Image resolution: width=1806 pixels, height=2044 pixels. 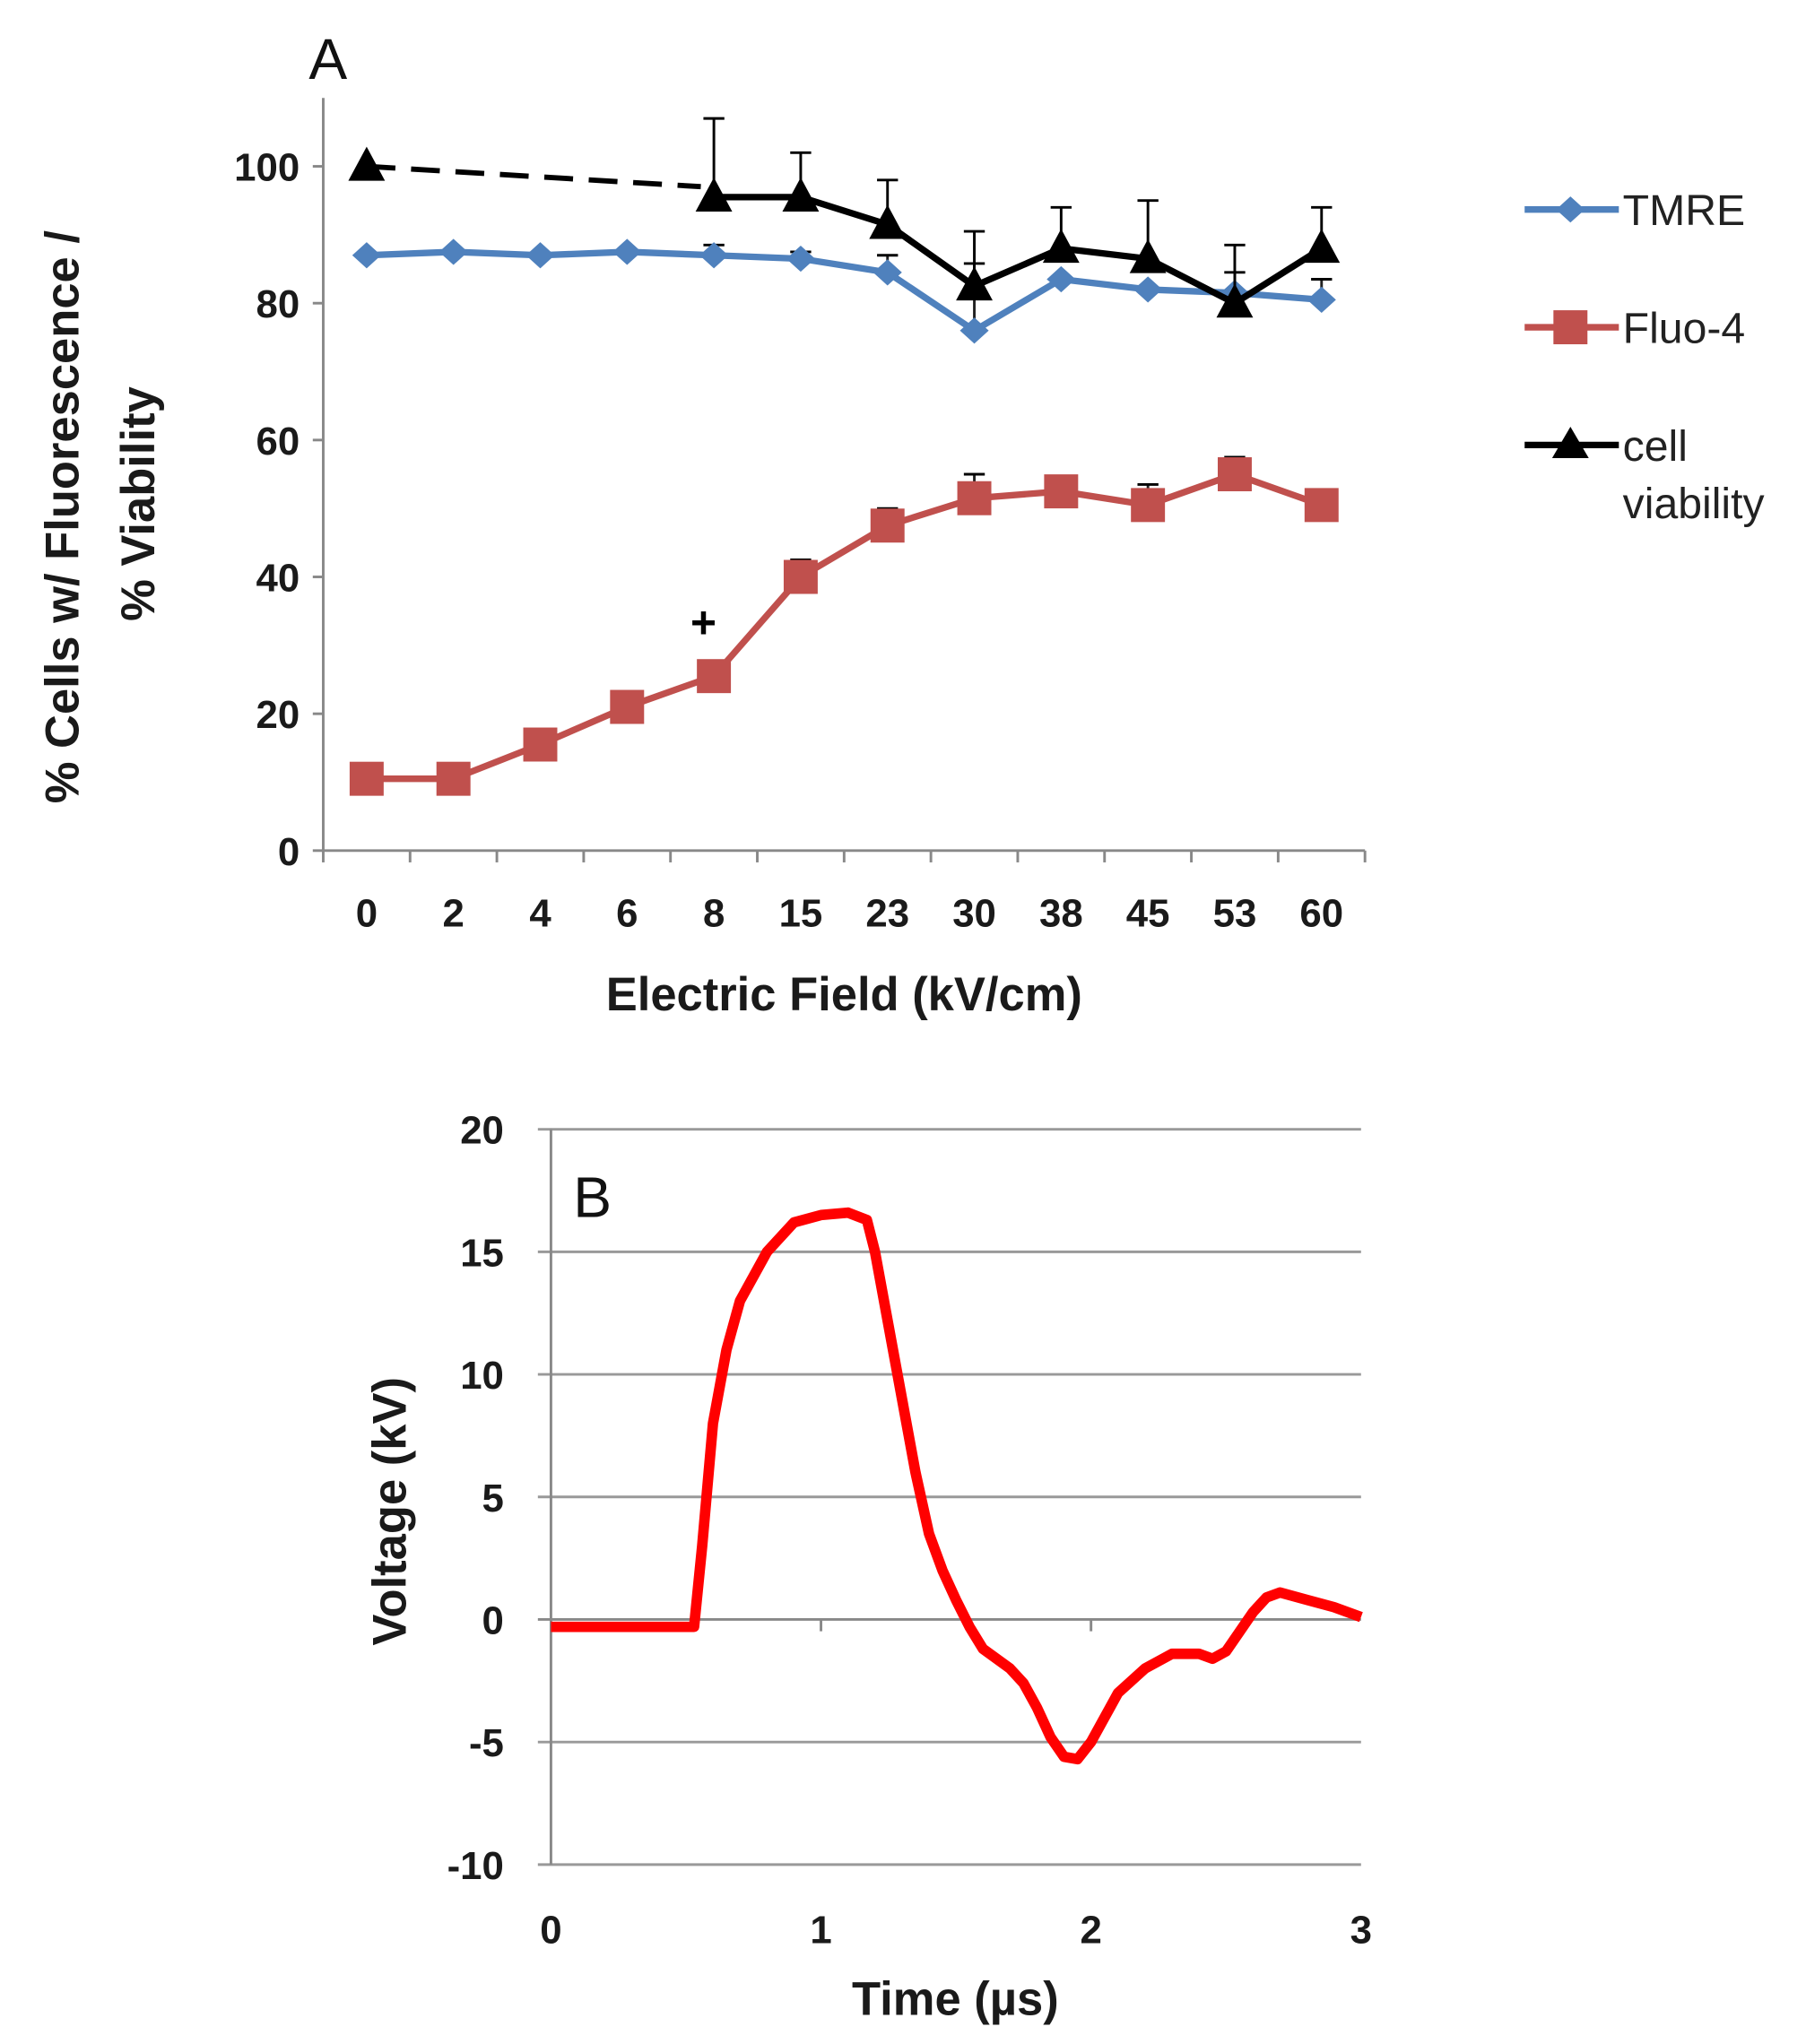 What do you see at coordinates (390, 1511) in the screenshot?
I see `y-axis-label-b: Voltage (kV)` at bounding box center [390, 1511].